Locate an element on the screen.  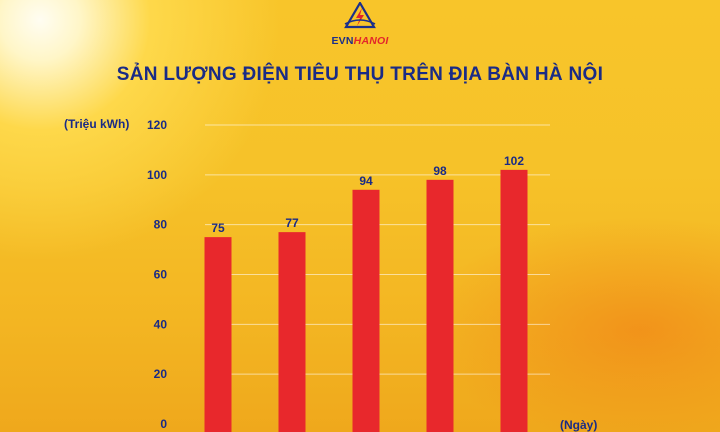
data-label: 102 is located at coordinates (514, 161).